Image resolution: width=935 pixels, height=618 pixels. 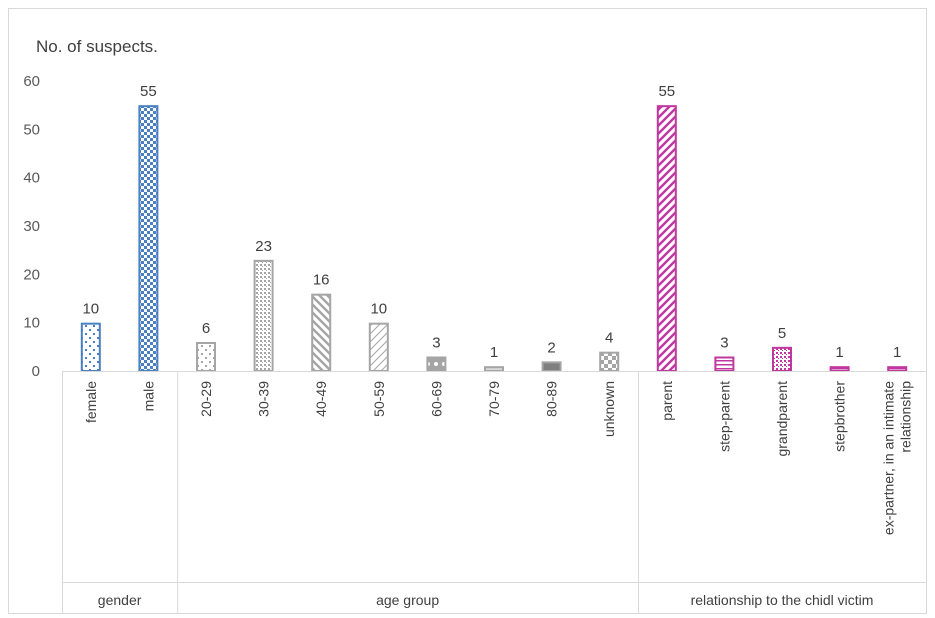 I want to click on category-label-line: stepbrother, so click(x=840, y=416).